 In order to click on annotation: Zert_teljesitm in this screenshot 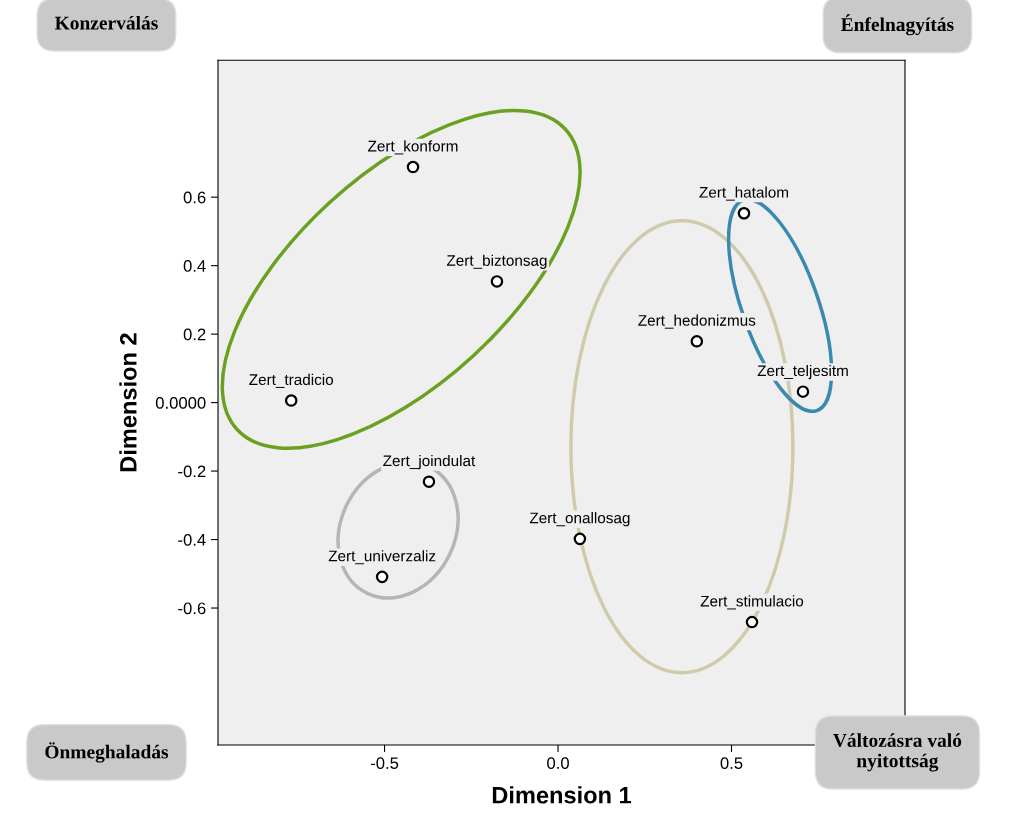, I will do `click(802, 372)`.